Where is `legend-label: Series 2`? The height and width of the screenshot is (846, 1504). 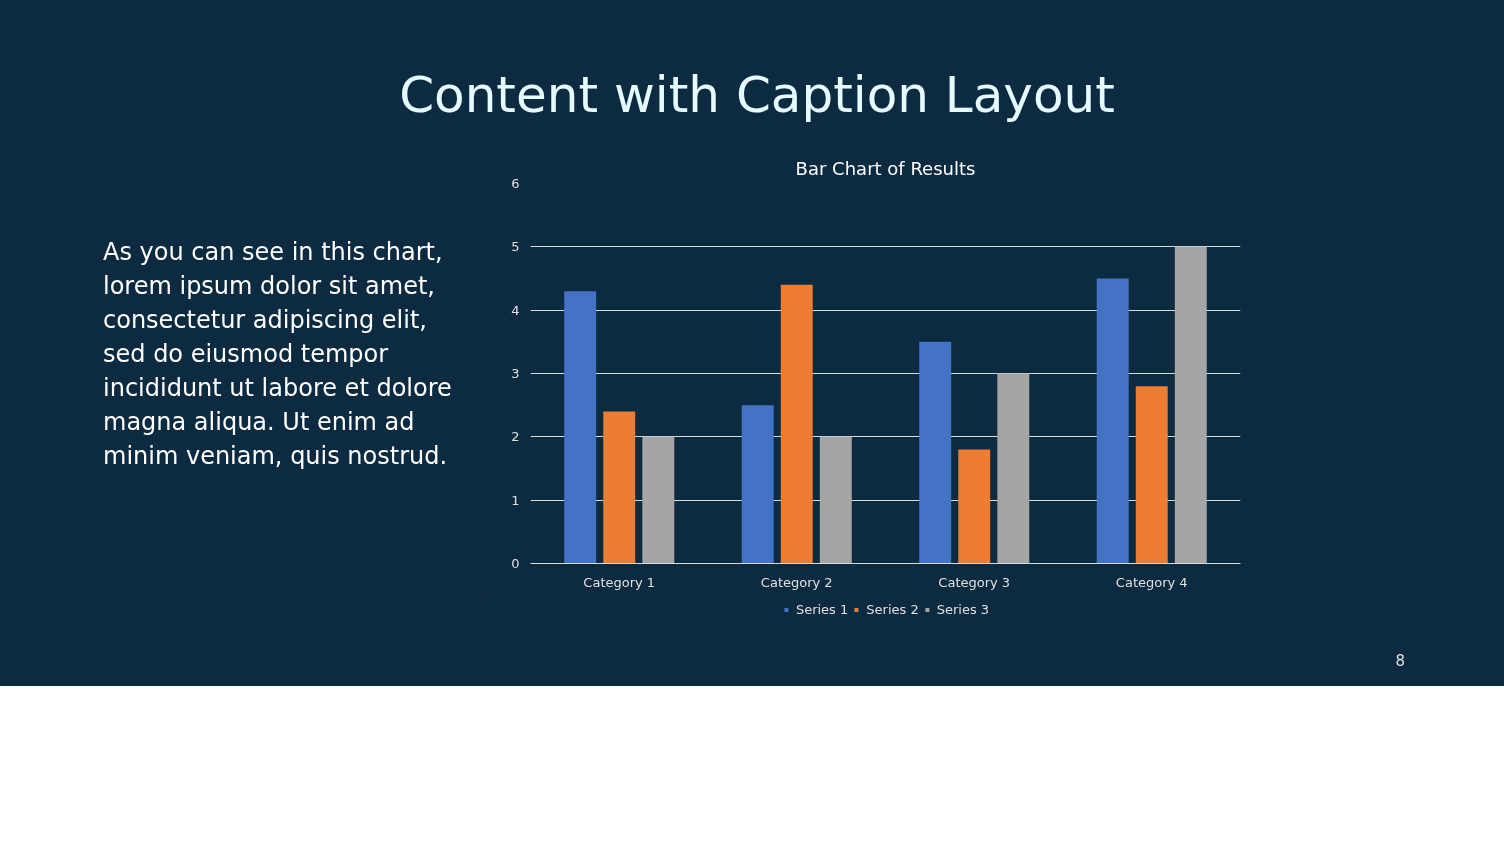
legend-label: Series 2 is located at coordinates (892, 609).